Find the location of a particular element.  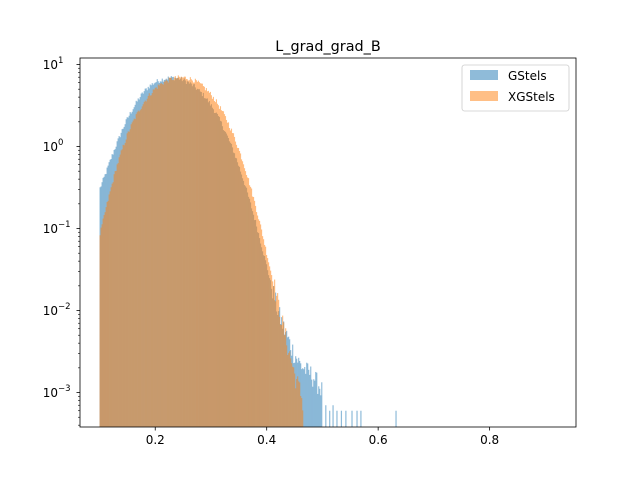

y-tick-exponent: 0 is located at coordinates (60, 143).